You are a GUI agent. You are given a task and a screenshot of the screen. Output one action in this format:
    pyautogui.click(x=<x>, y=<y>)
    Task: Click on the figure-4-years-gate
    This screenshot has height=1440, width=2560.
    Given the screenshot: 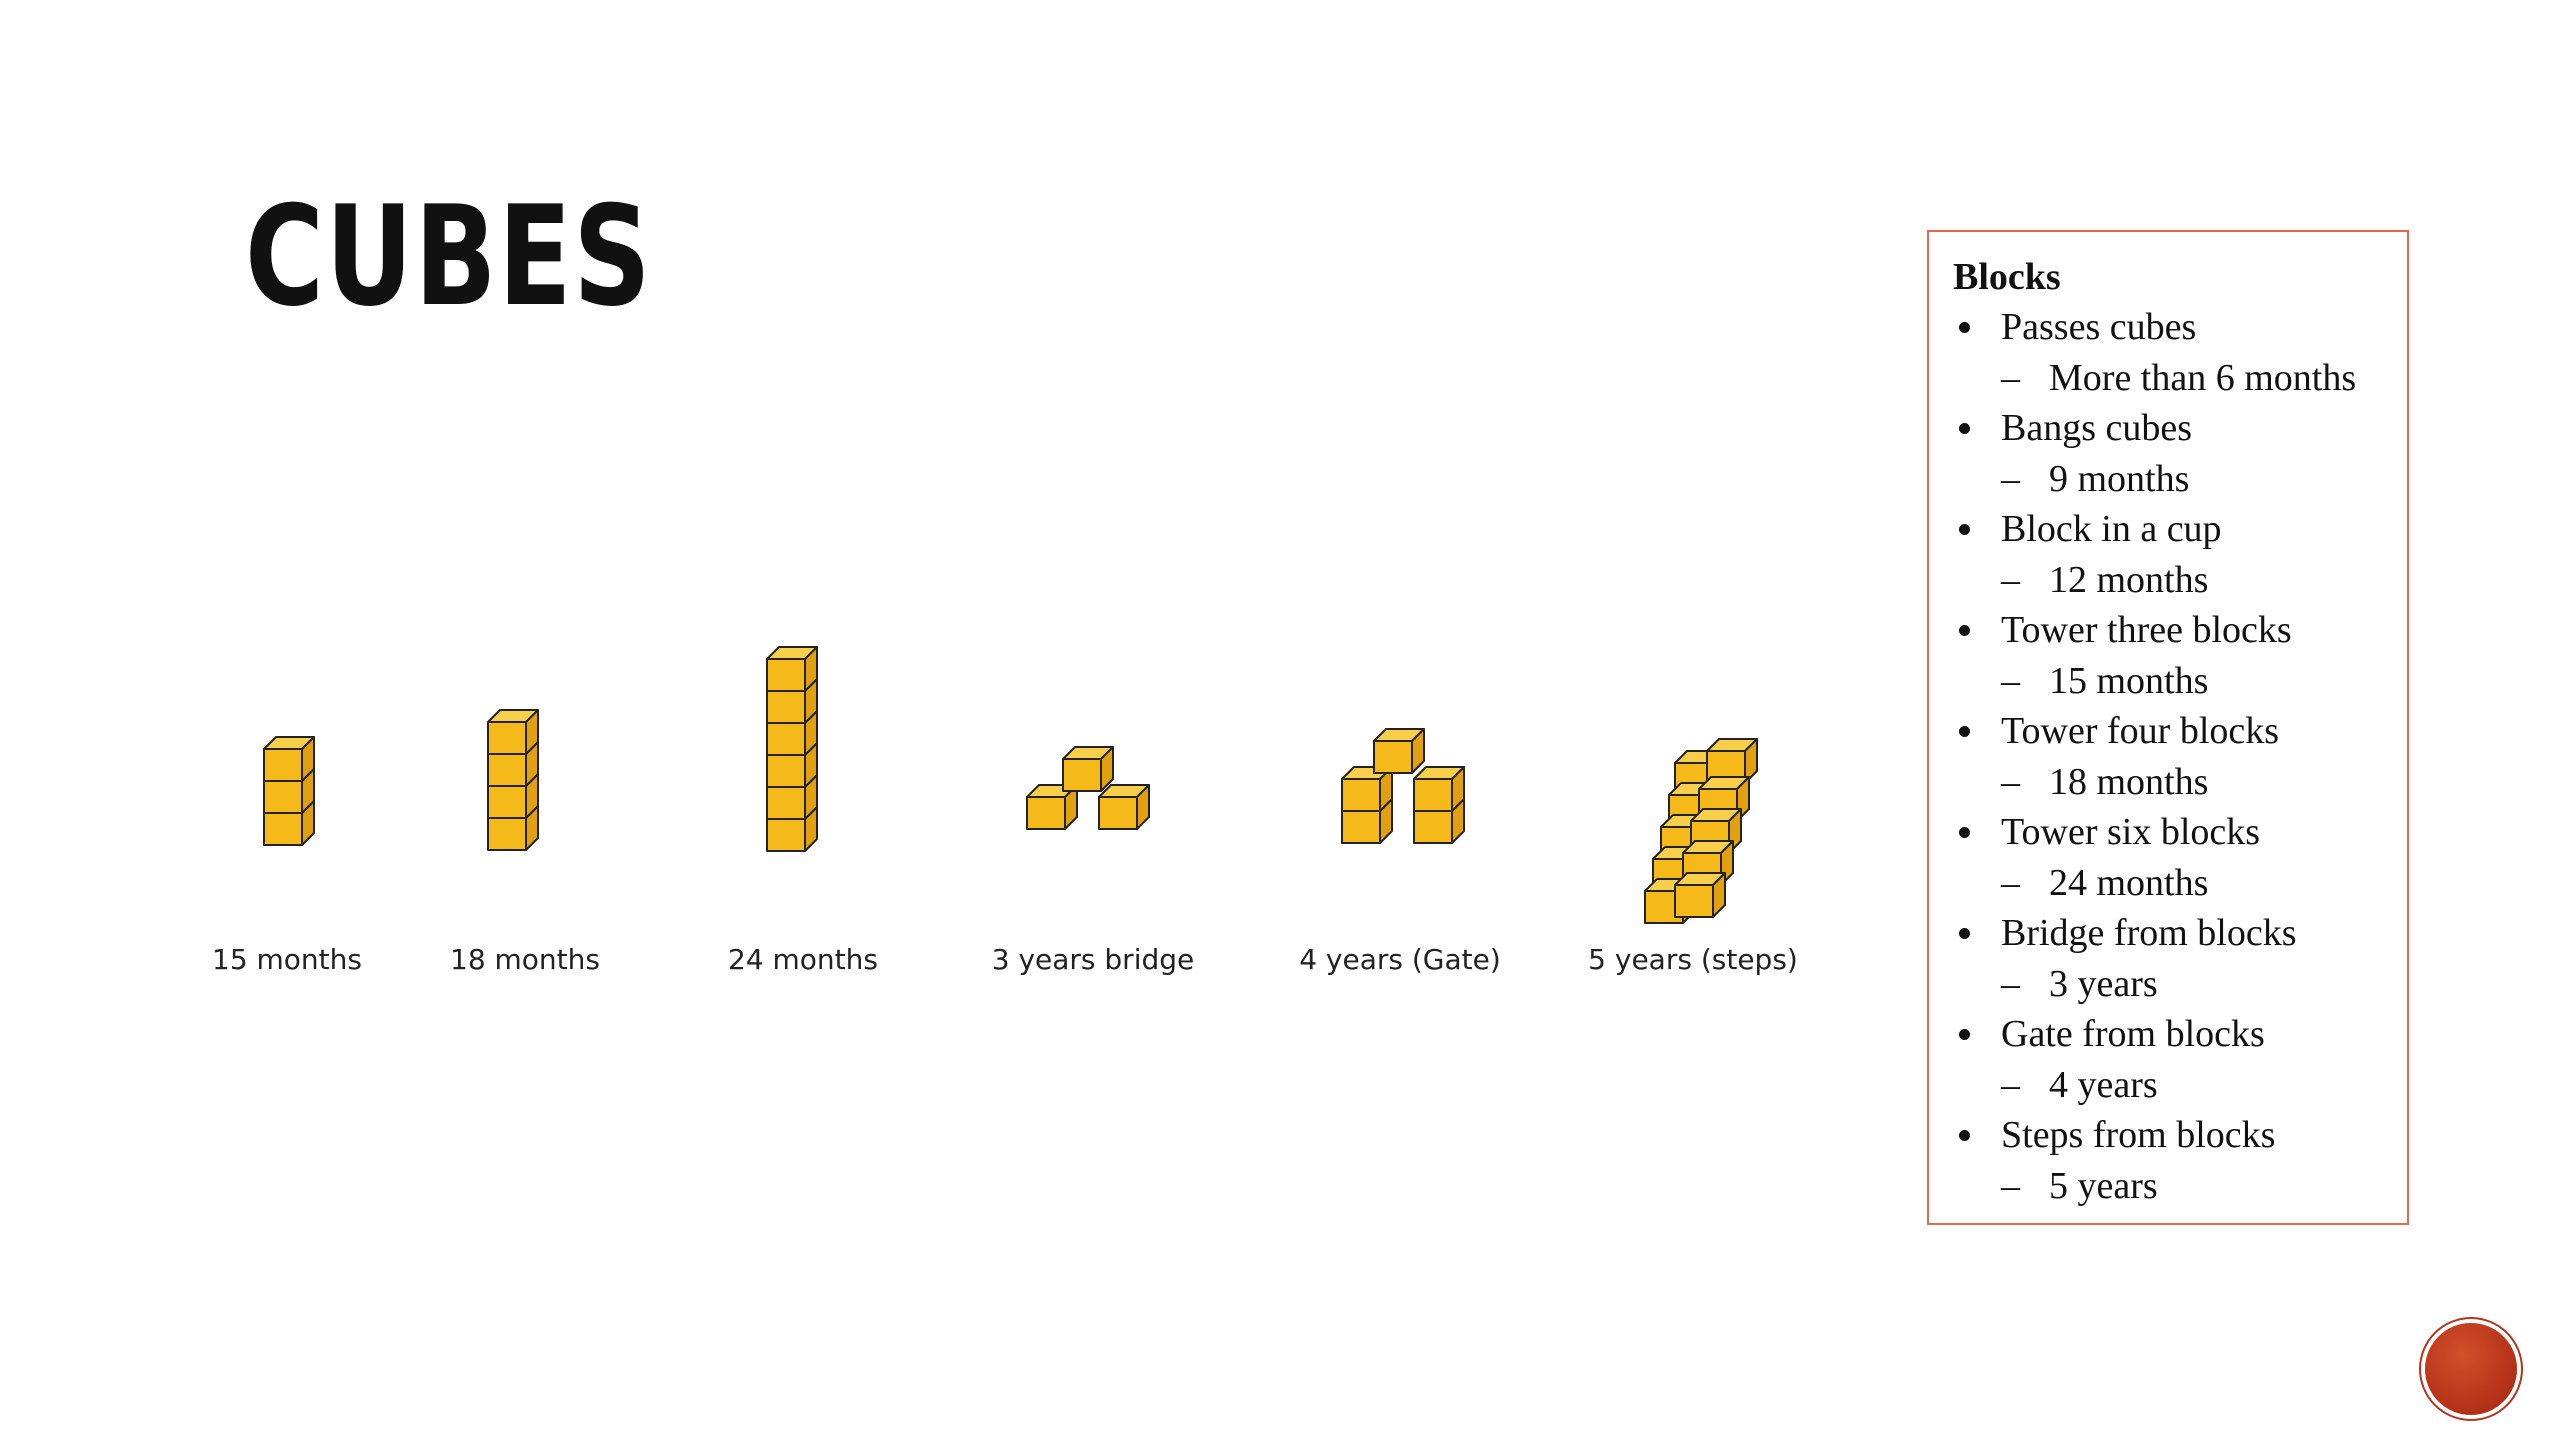 What is the action you would take?
    pyautogui.click(x=1405, y=792)
    